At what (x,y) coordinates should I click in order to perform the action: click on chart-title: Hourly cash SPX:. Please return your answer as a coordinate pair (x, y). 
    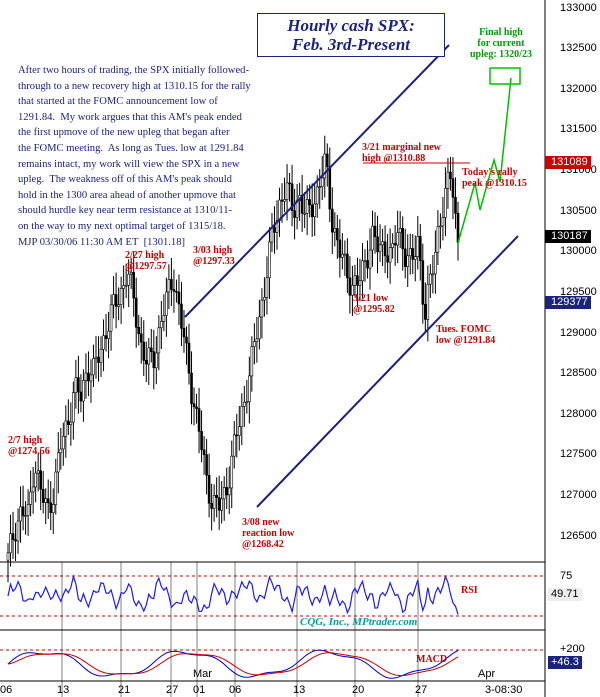
    Looking at the image, I should click on (351, 25).